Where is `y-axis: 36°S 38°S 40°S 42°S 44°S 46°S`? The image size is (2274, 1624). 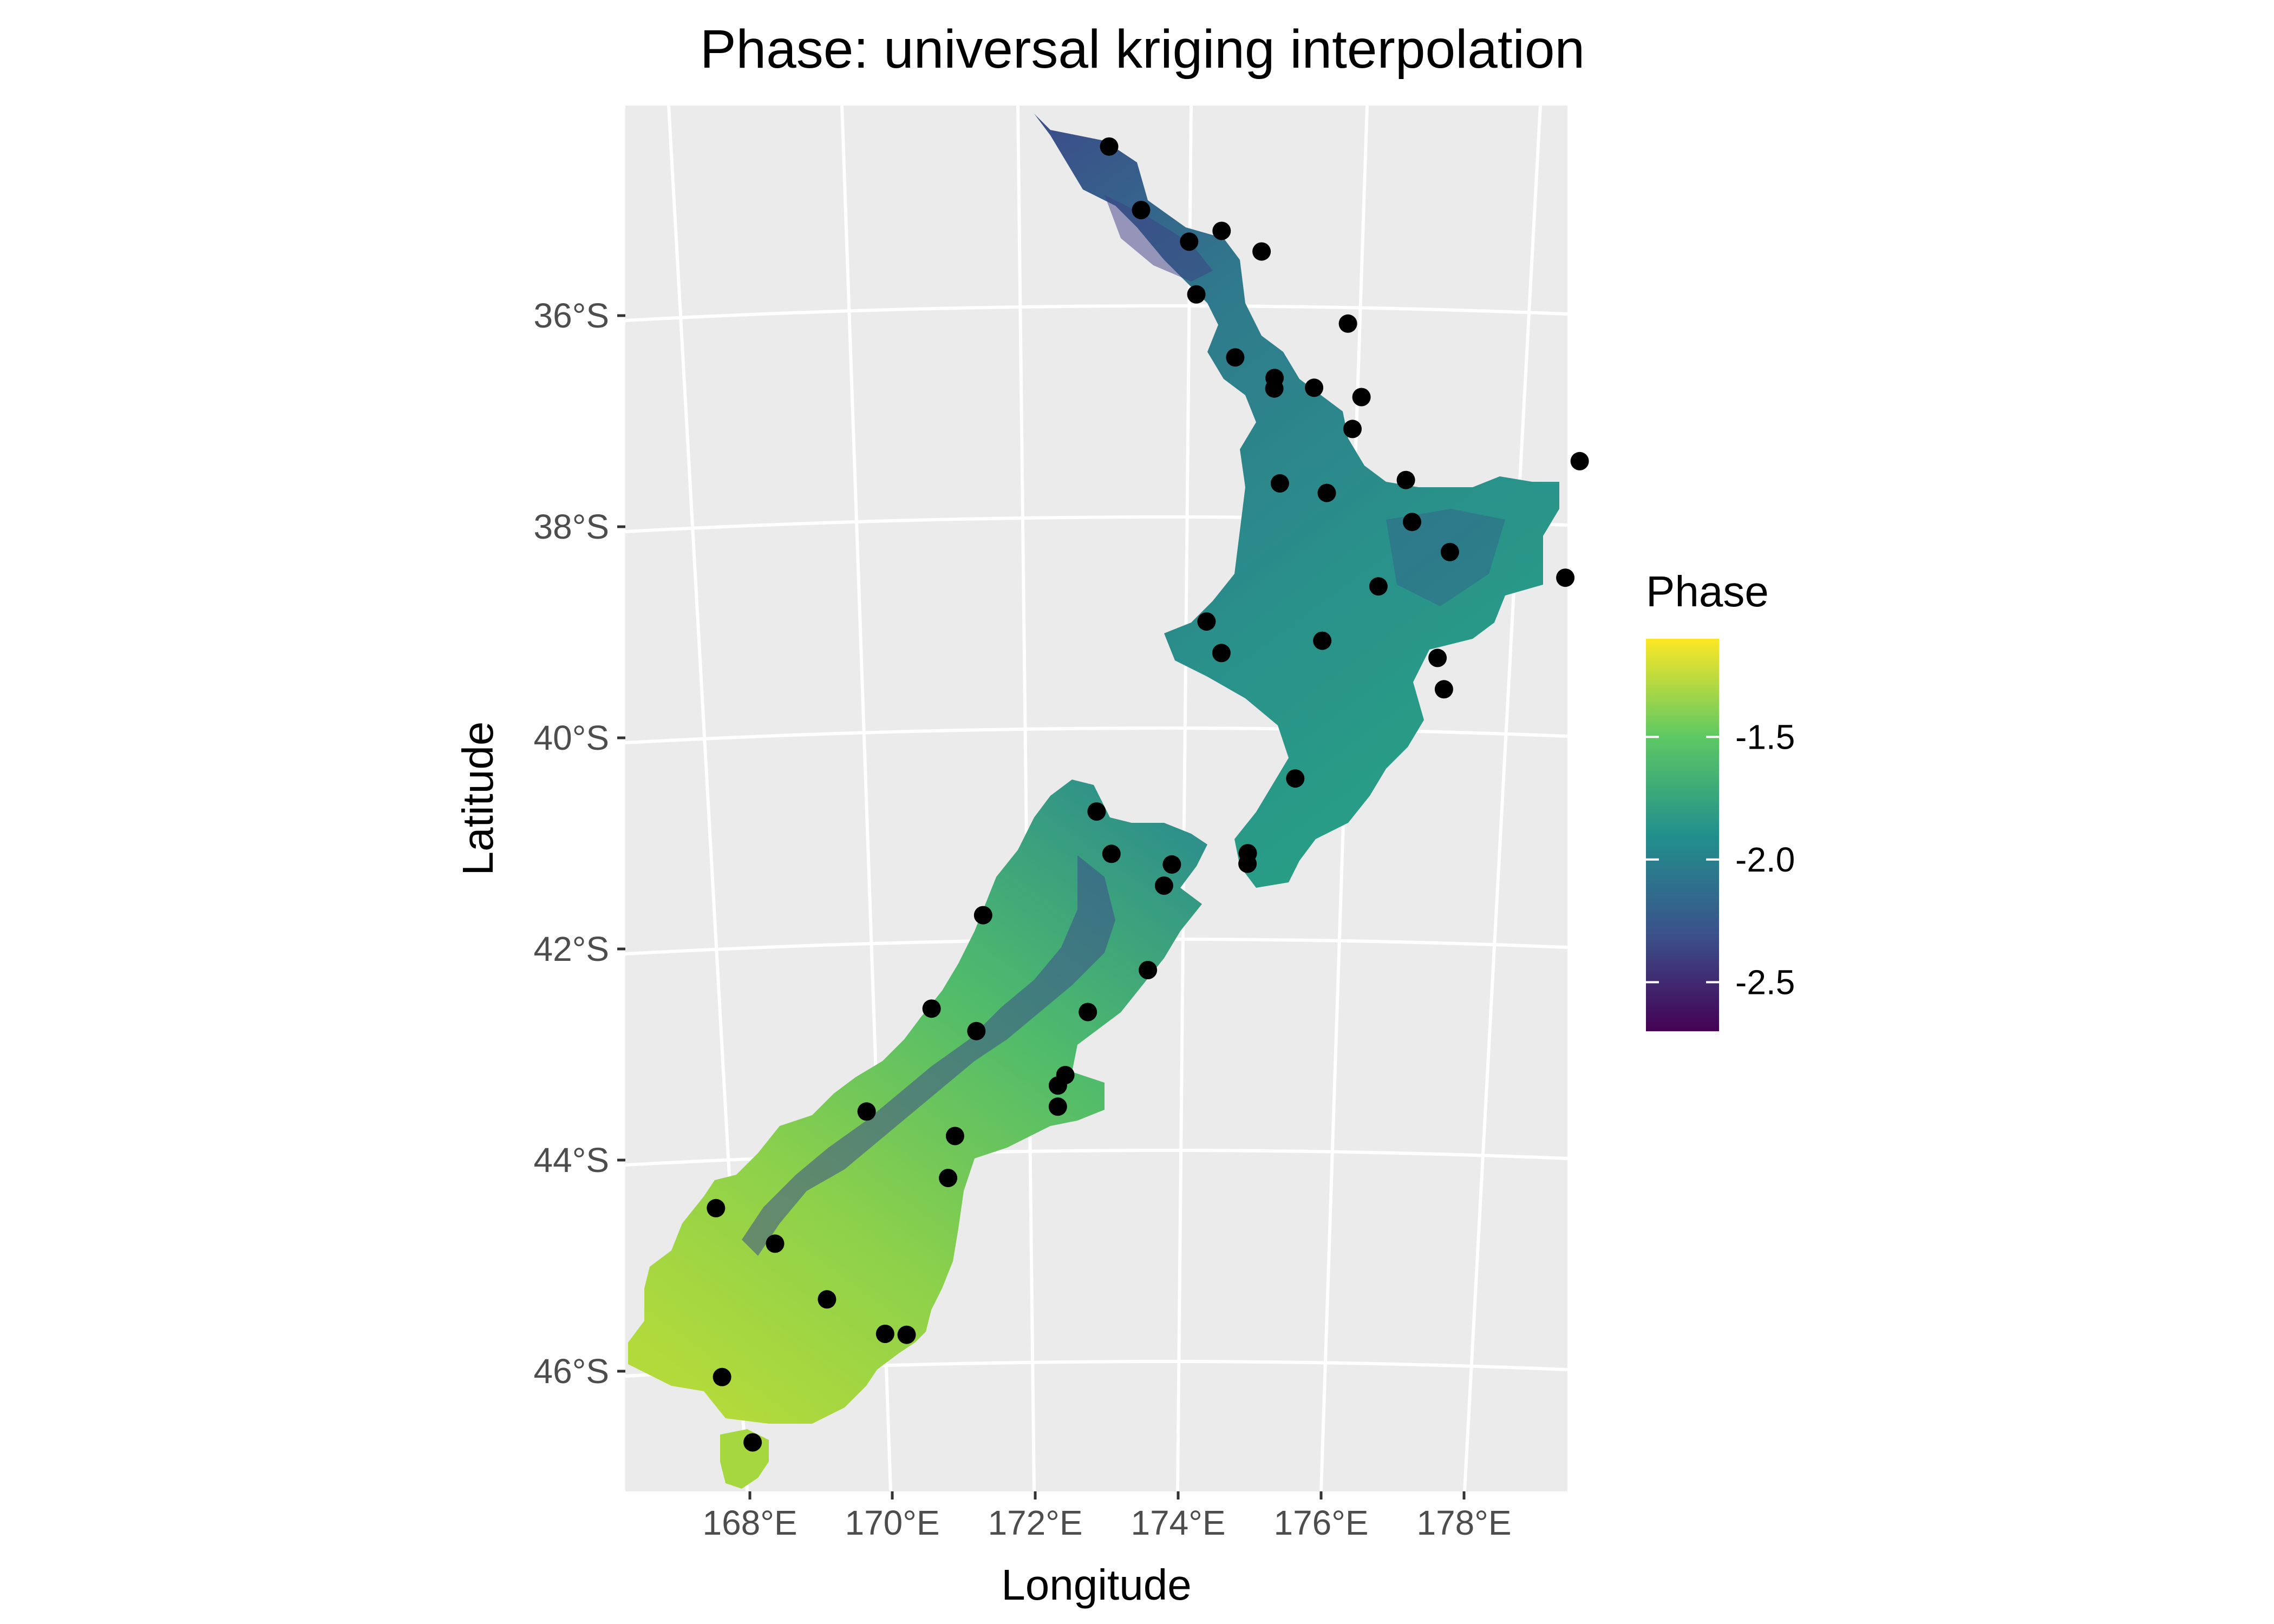
y-axis: 36°S 38°S 40°S 42°S 44°S 46°S is located at coordinates (580, 844).